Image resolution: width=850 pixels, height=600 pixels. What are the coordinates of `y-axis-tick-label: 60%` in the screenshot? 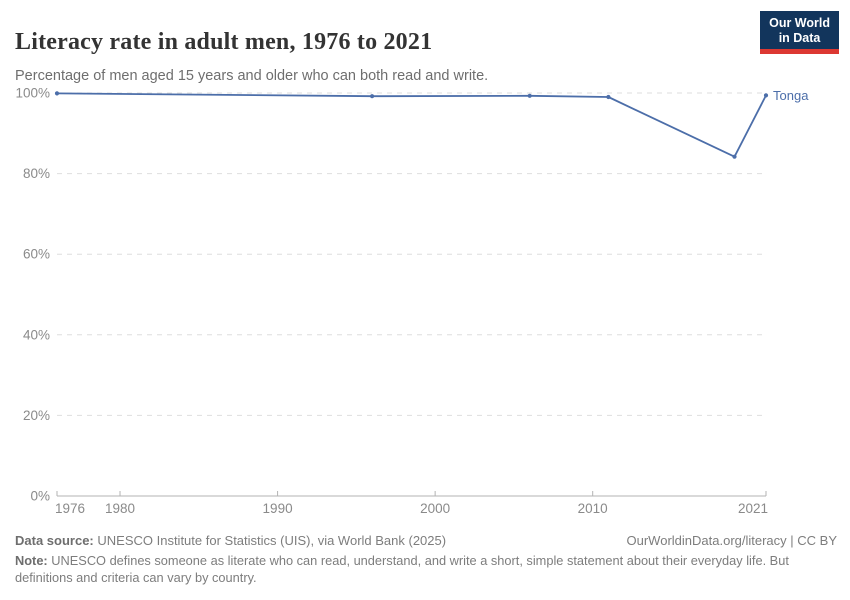 It's located at (36, 254).